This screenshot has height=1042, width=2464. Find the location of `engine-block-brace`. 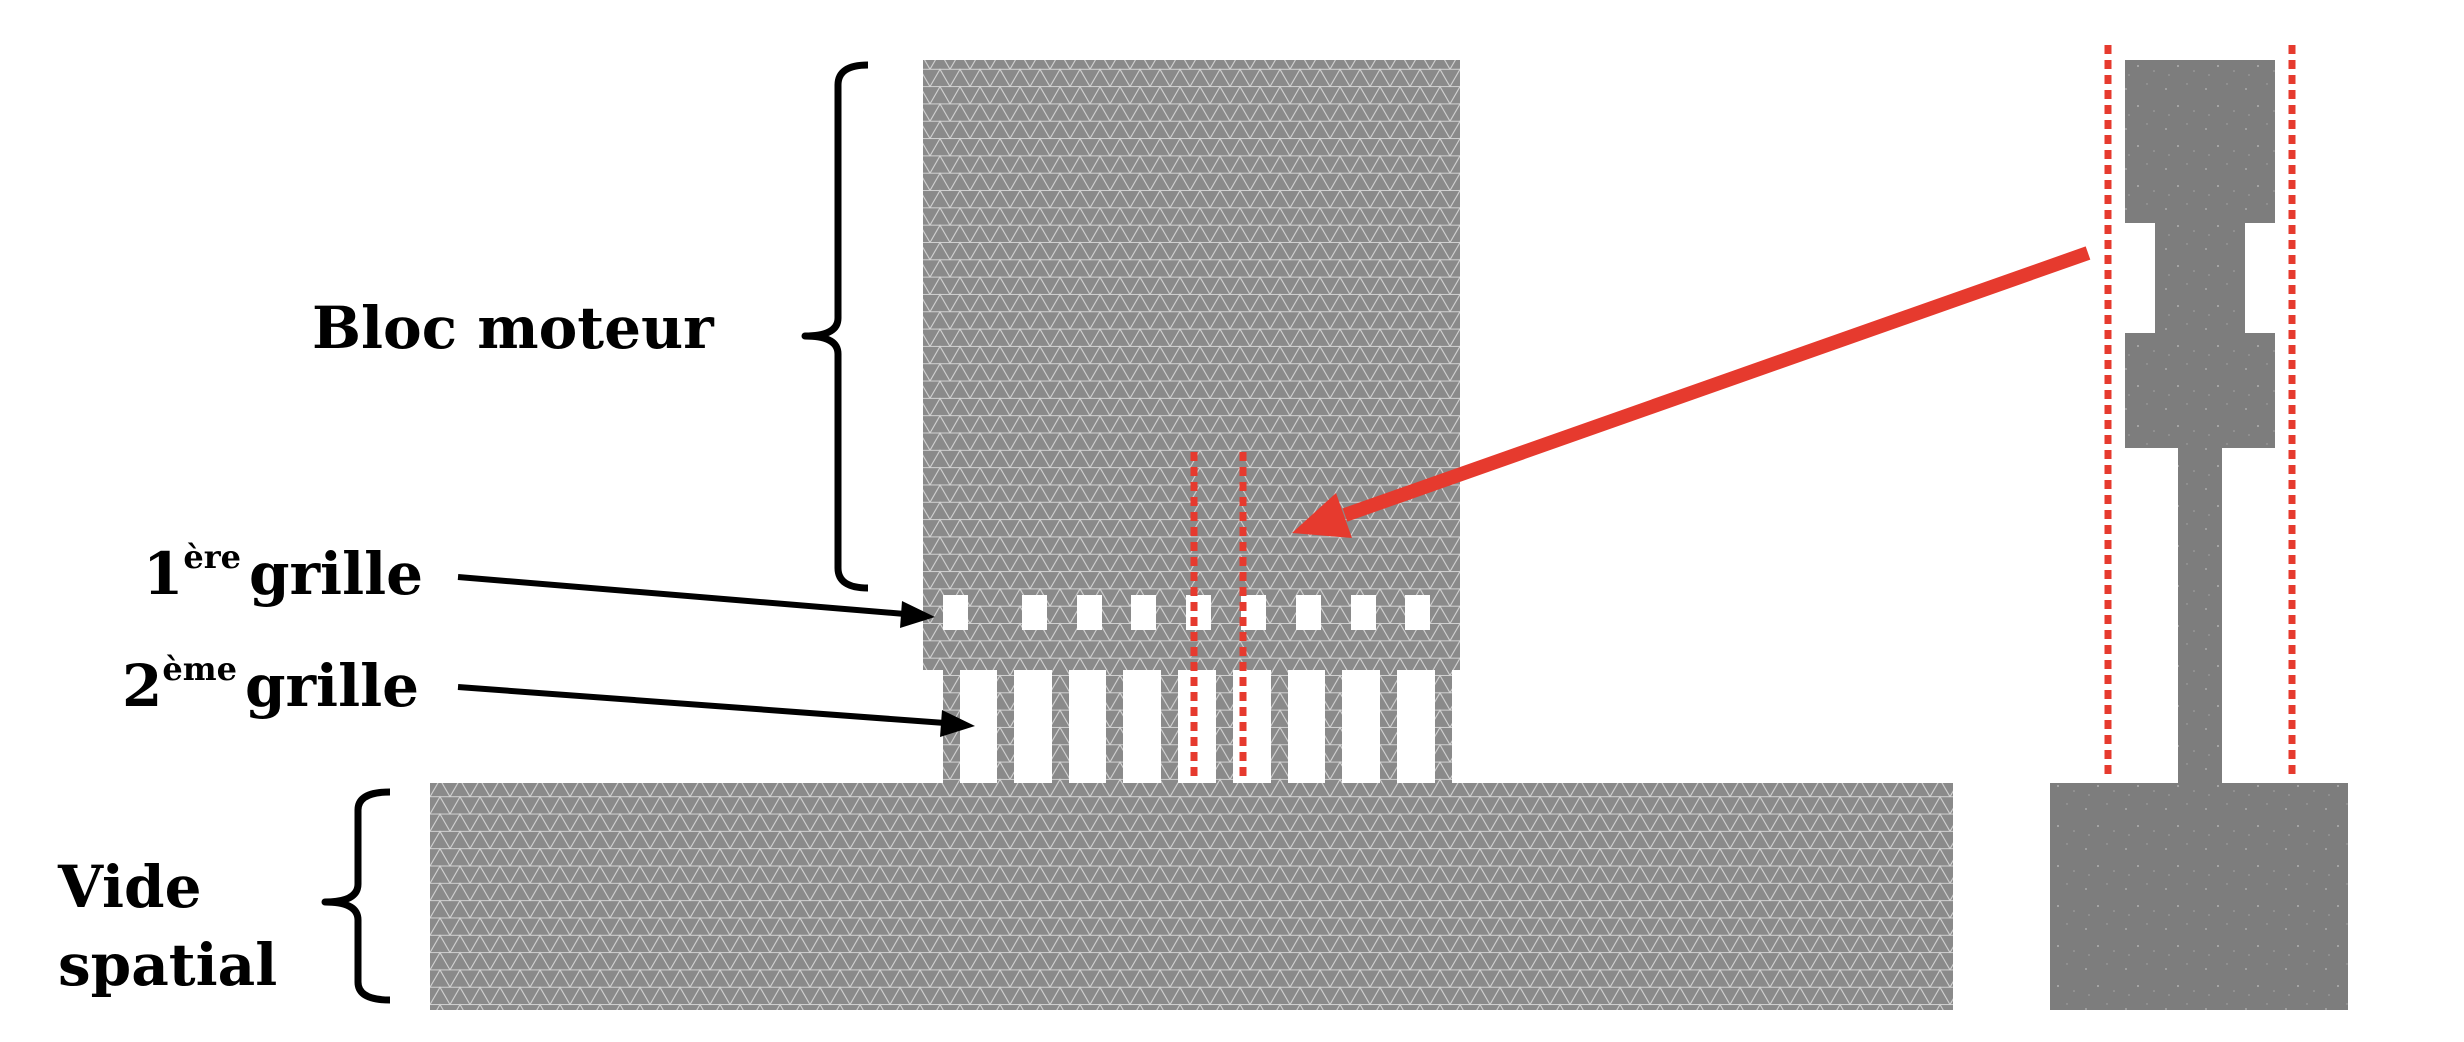

engine-block-brace is located at coordinates (835, 326).